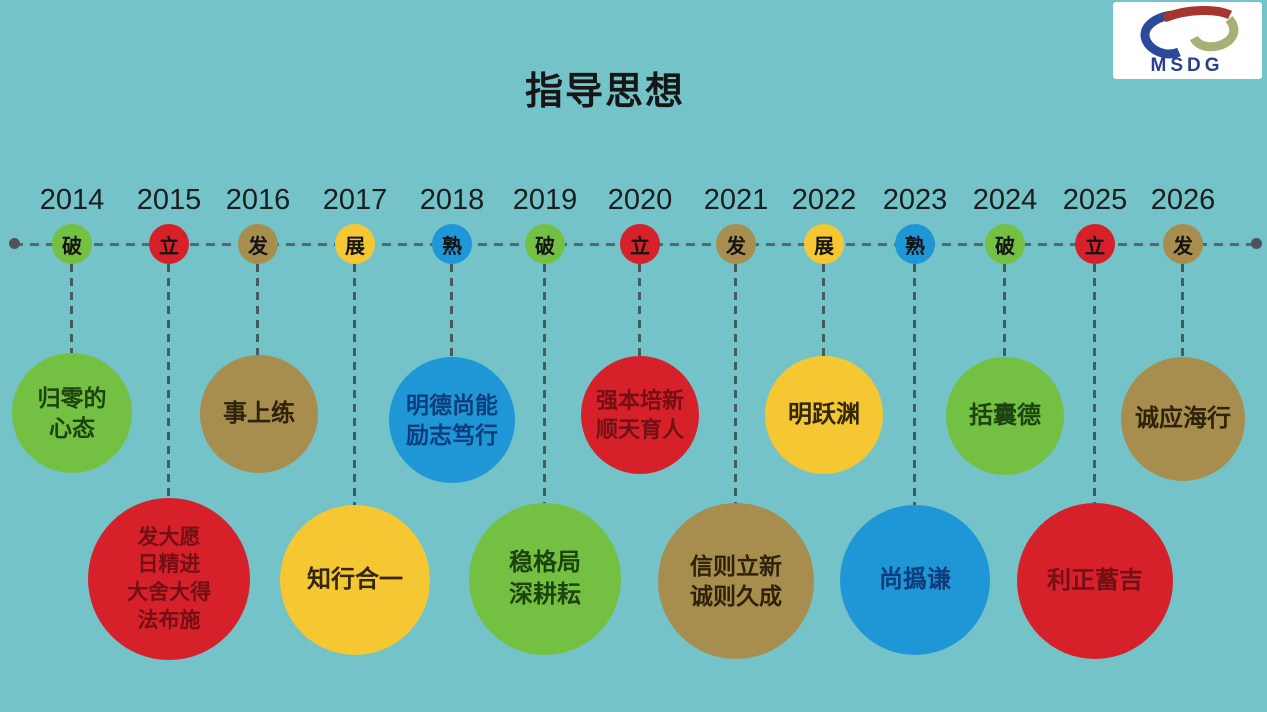  What do you see at coordinates (355, 244) in the screenshot?
I see `stage-node-2017: 展` at bounding box center [355, 244].